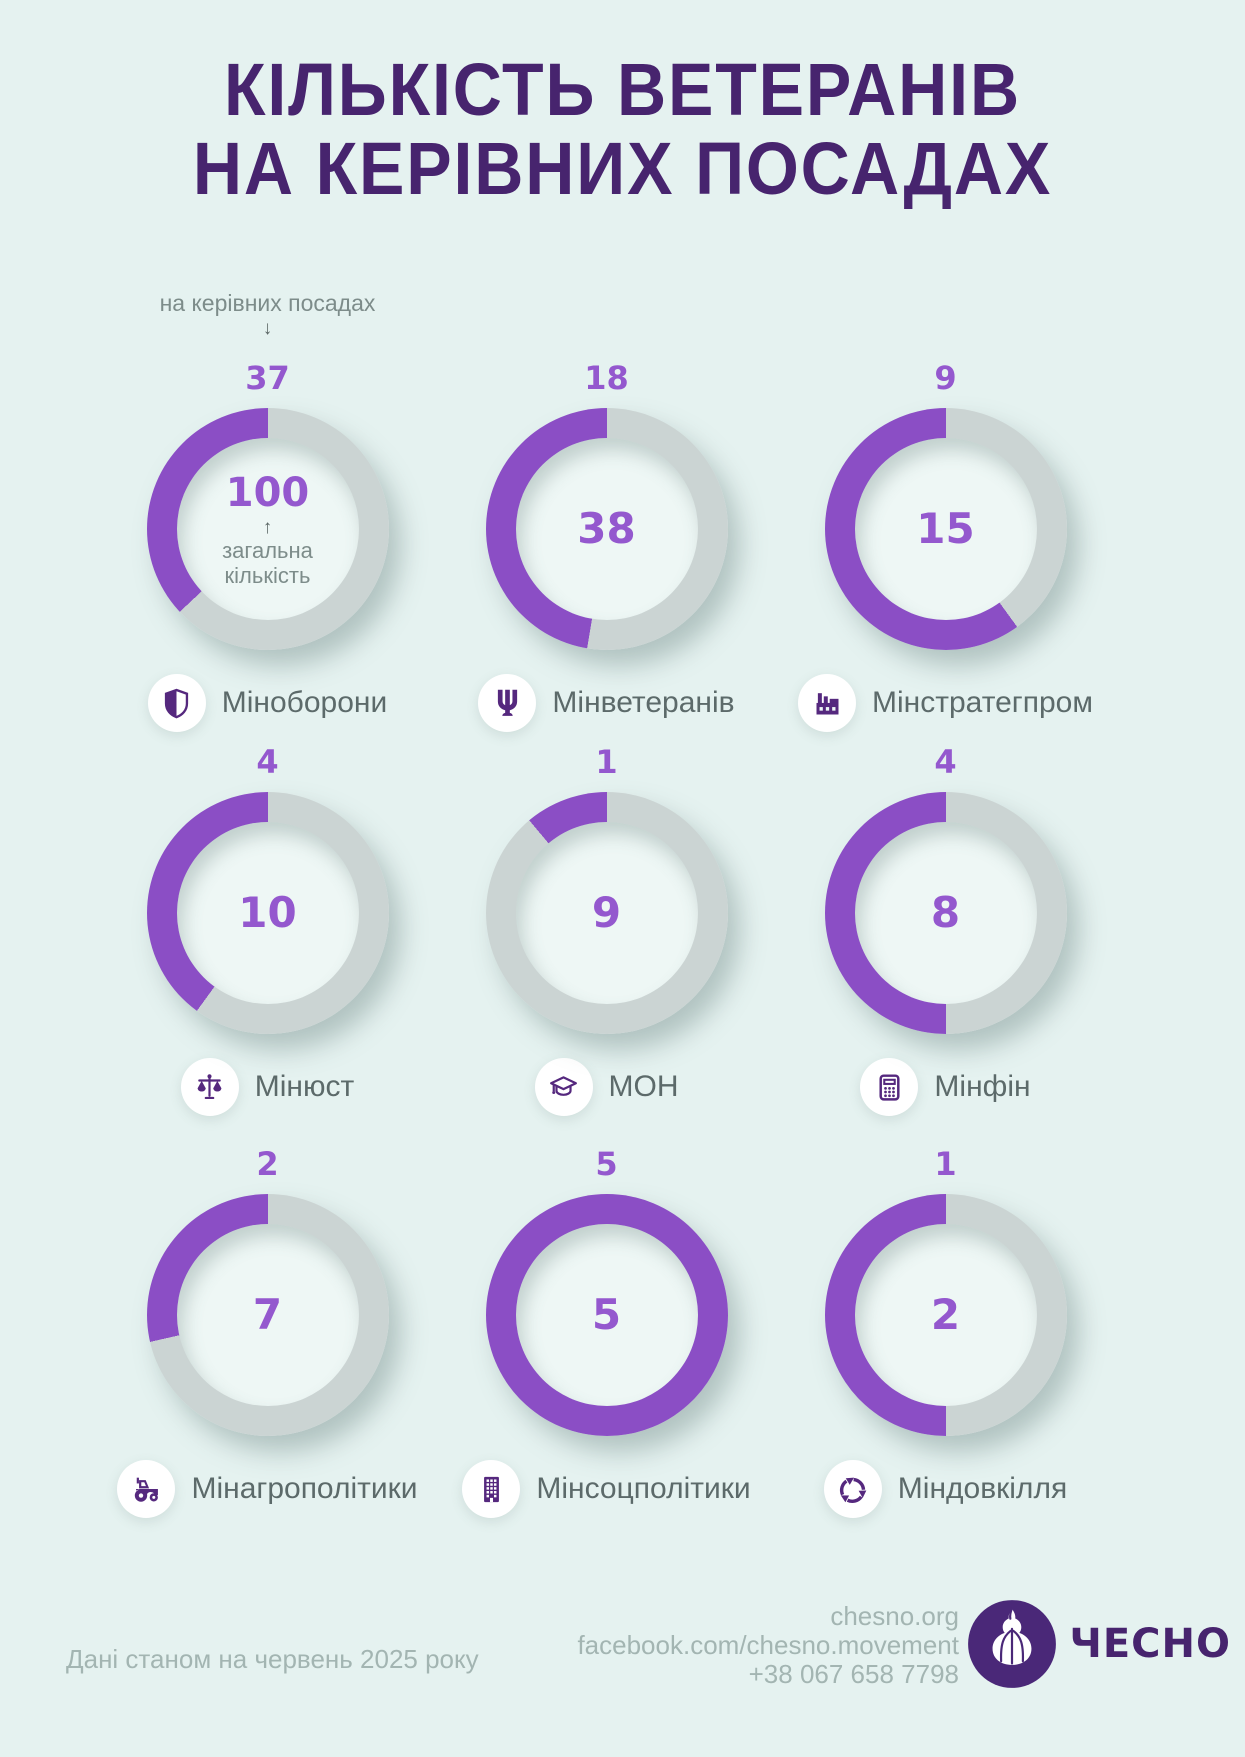  I want to click on phone-number: +38 067 658 7798, so click(853, 1674).